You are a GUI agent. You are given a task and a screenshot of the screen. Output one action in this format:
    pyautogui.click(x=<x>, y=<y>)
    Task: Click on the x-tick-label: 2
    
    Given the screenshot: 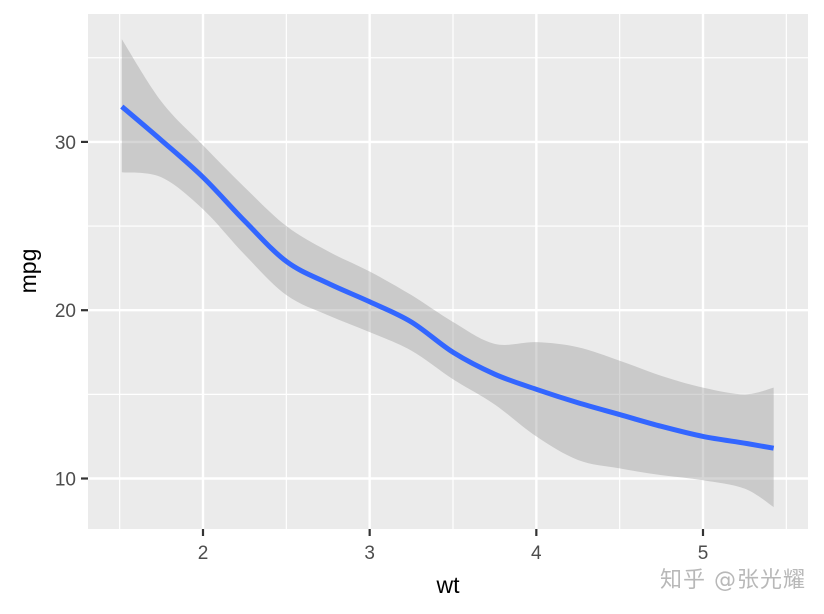 What is the action you would take?
    pyautogui.click(x=203, y=553)
    